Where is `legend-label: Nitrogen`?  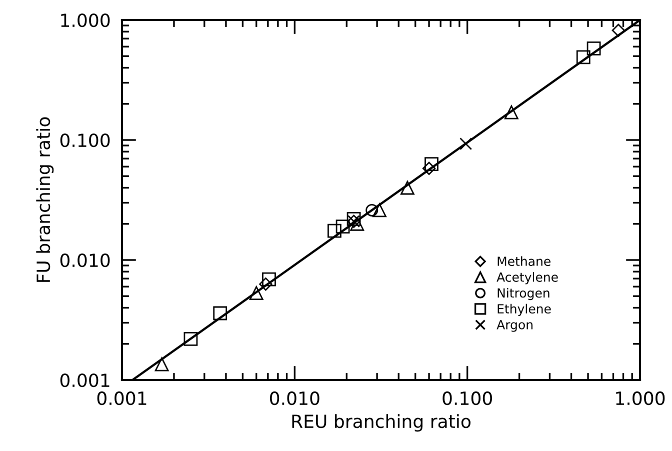
legend-label: Nitrogen is located at coordinates (524, 294).